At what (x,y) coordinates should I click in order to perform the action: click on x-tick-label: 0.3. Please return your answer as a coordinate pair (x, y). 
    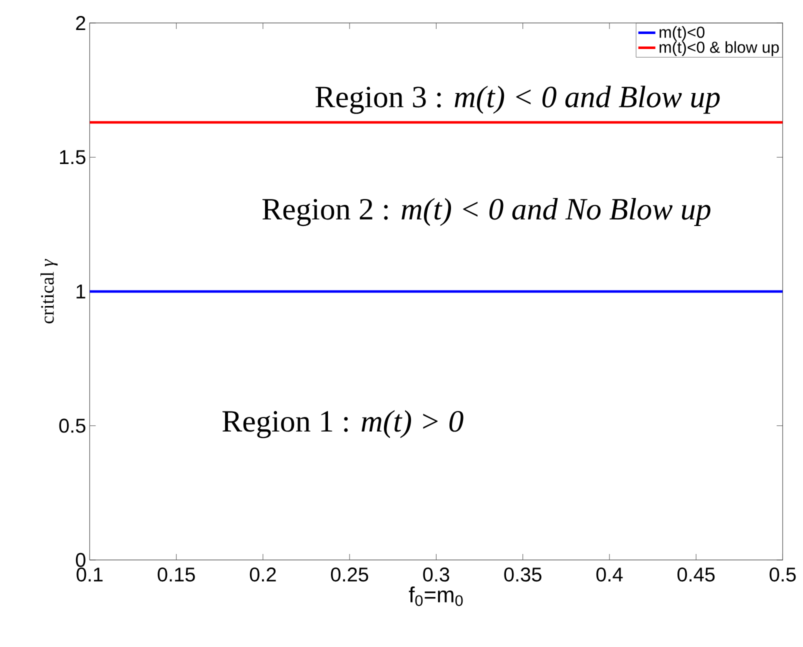
    Looking at the image, I should click on (436, 575).